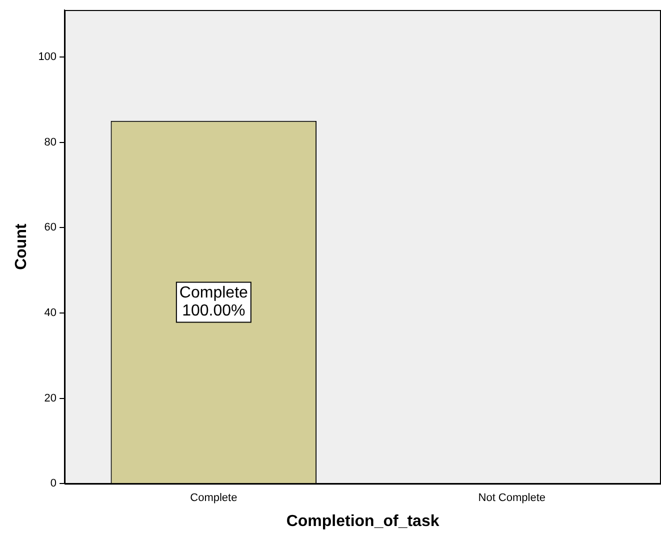 The height and width of the screenshot is (539, 661). What do you see at coordinates (50, 312) in the screenshot?
I see `y-tick-label: 40` at bounding box center [50, 312].